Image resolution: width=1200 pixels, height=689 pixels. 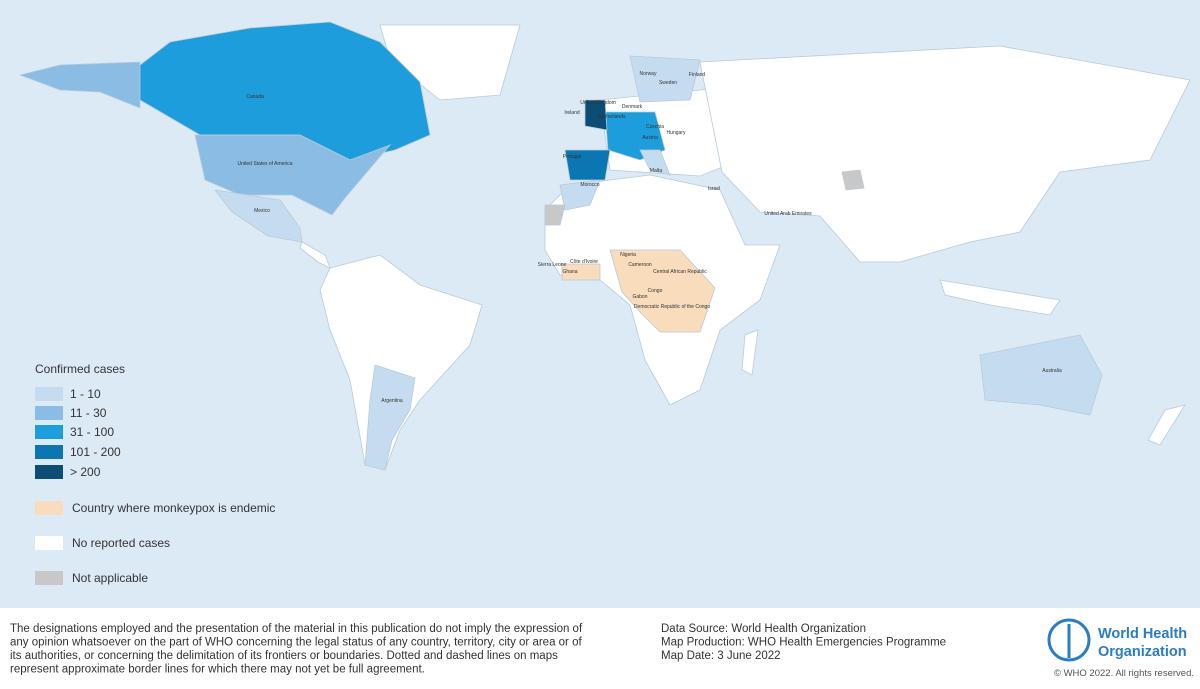 I want to click on country-label: United Arab Emirates, so click(x=788, y=214).